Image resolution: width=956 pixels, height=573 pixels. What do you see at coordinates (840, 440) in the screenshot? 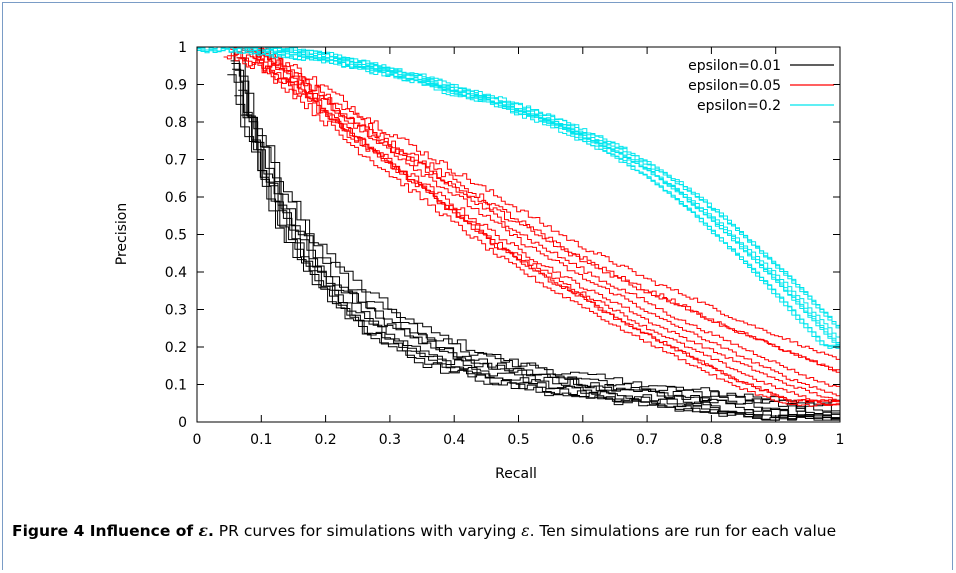
I see `x-tick-label: 1` at bounding box center [840, 440].